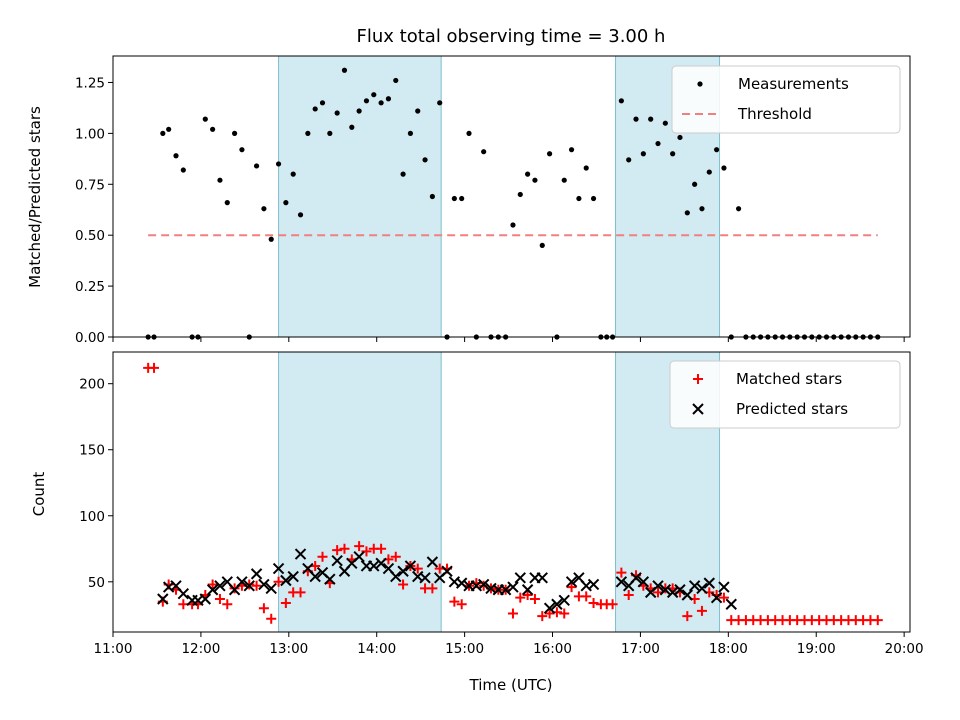 The width and height of the screenshot is (960, 720). I want to click on bottom-legend-label: Matched stars, so click(789, 379).